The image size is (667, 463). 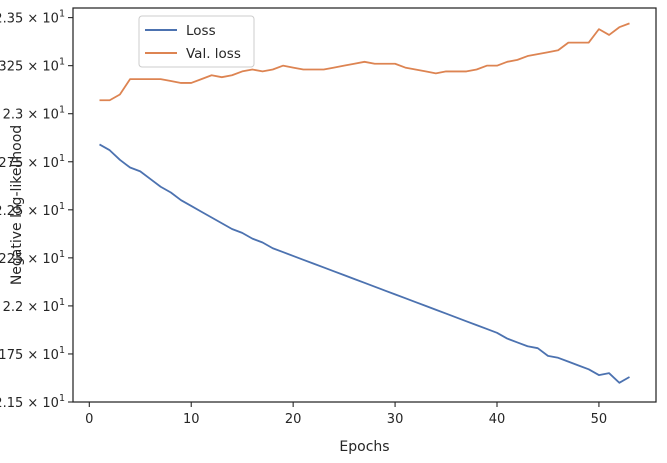 I want to click on legend: Loss Val. loss, so click(x=196, y=41).